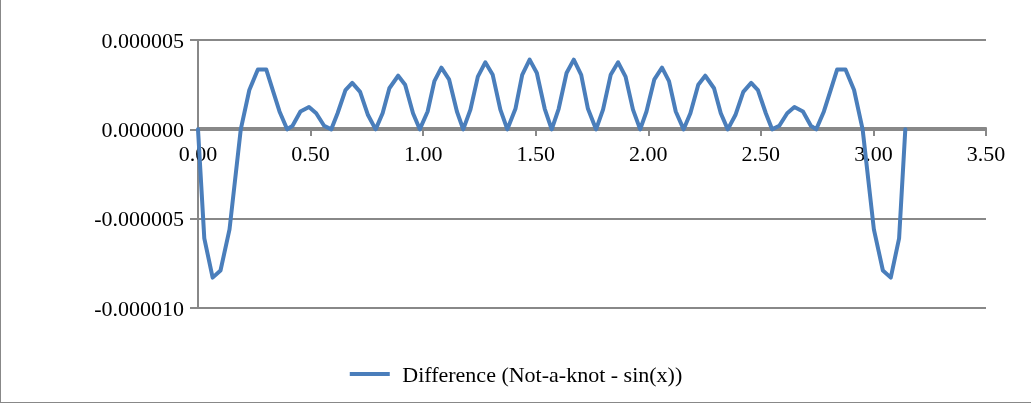 Image resolution: width=1032 pixels, height=404 pixels. I want to click on y-tick-label: 0.000005, so click(142, 40).